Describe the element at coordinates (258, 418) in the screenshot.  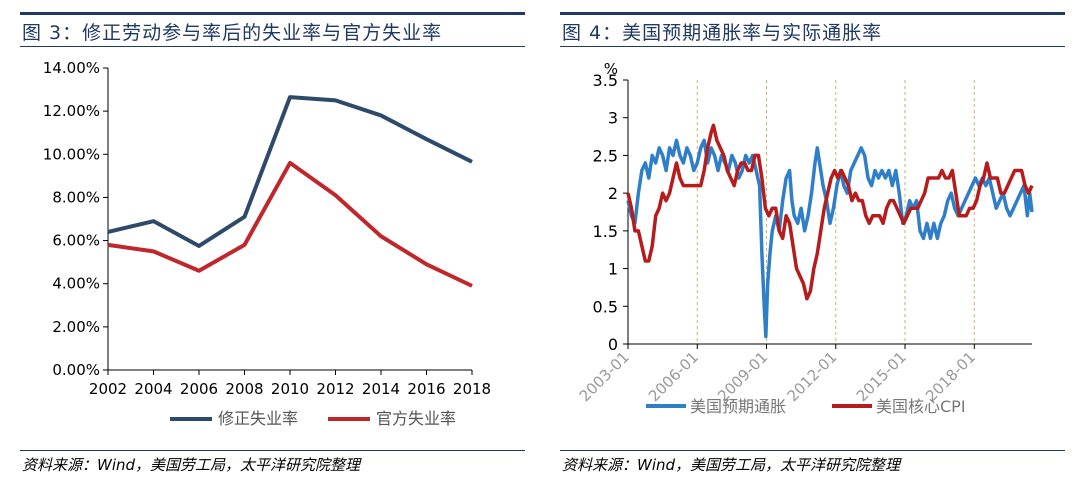
I see `legend-label: 修正失业率` at that location.